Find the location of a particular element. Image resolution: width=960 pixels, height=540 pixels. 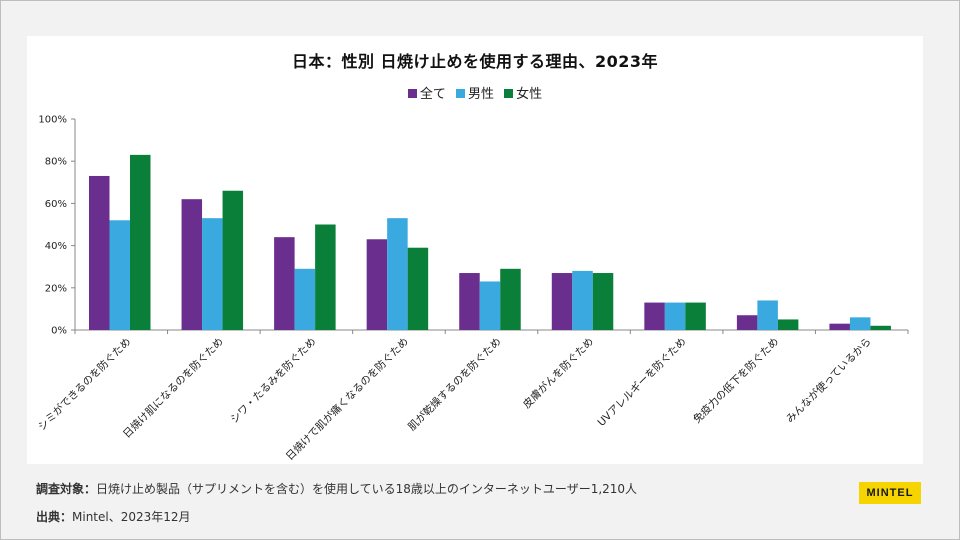

legend-item-all: 全て is located at coordinates (426, 92).